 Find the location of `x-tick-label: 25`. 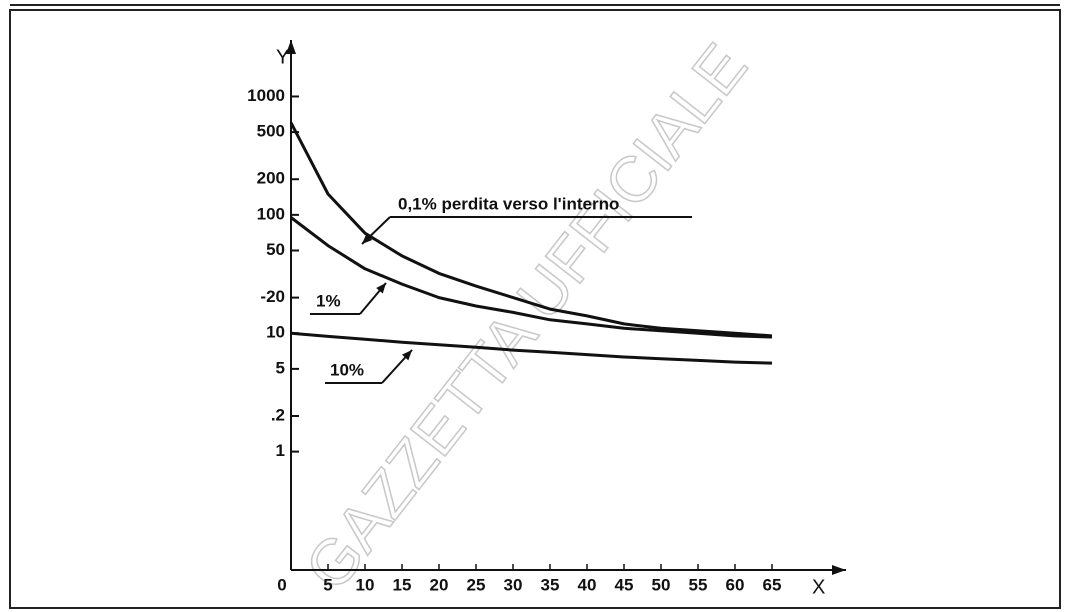

x-tick-label: 25 is located at coordinates (476, 584).